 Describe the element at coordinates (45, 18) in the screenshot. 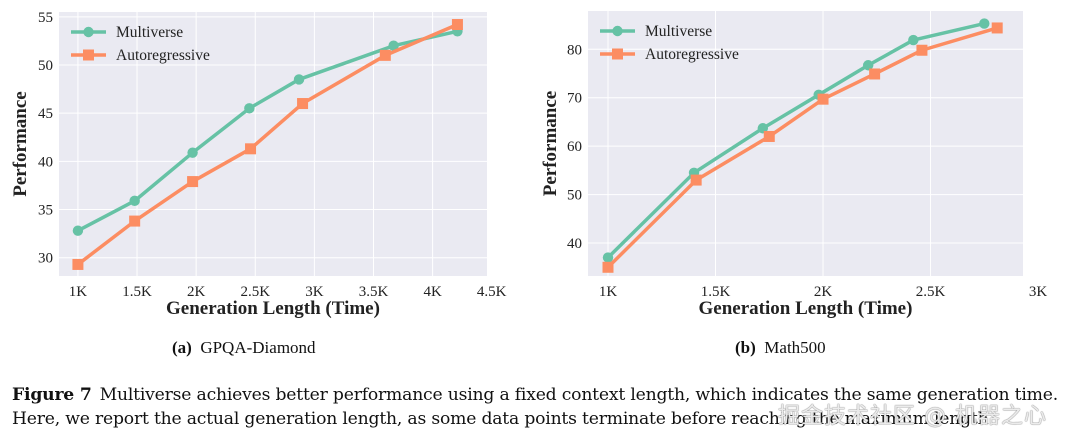

I see `y-tick-label: 55` at that location.